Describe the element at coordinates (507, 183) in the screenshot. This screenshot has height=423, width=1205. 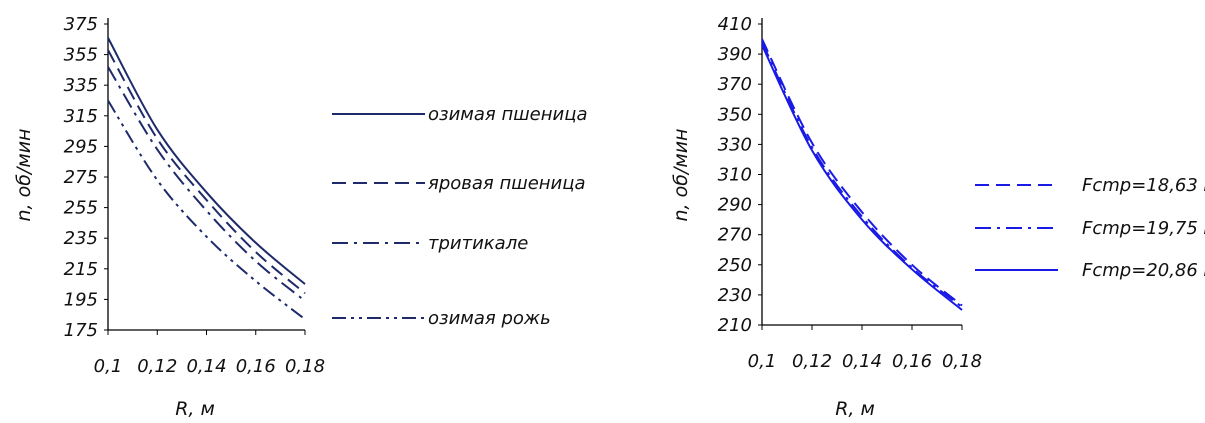
I see `legend-label-2: яровая пшеница` at that location.